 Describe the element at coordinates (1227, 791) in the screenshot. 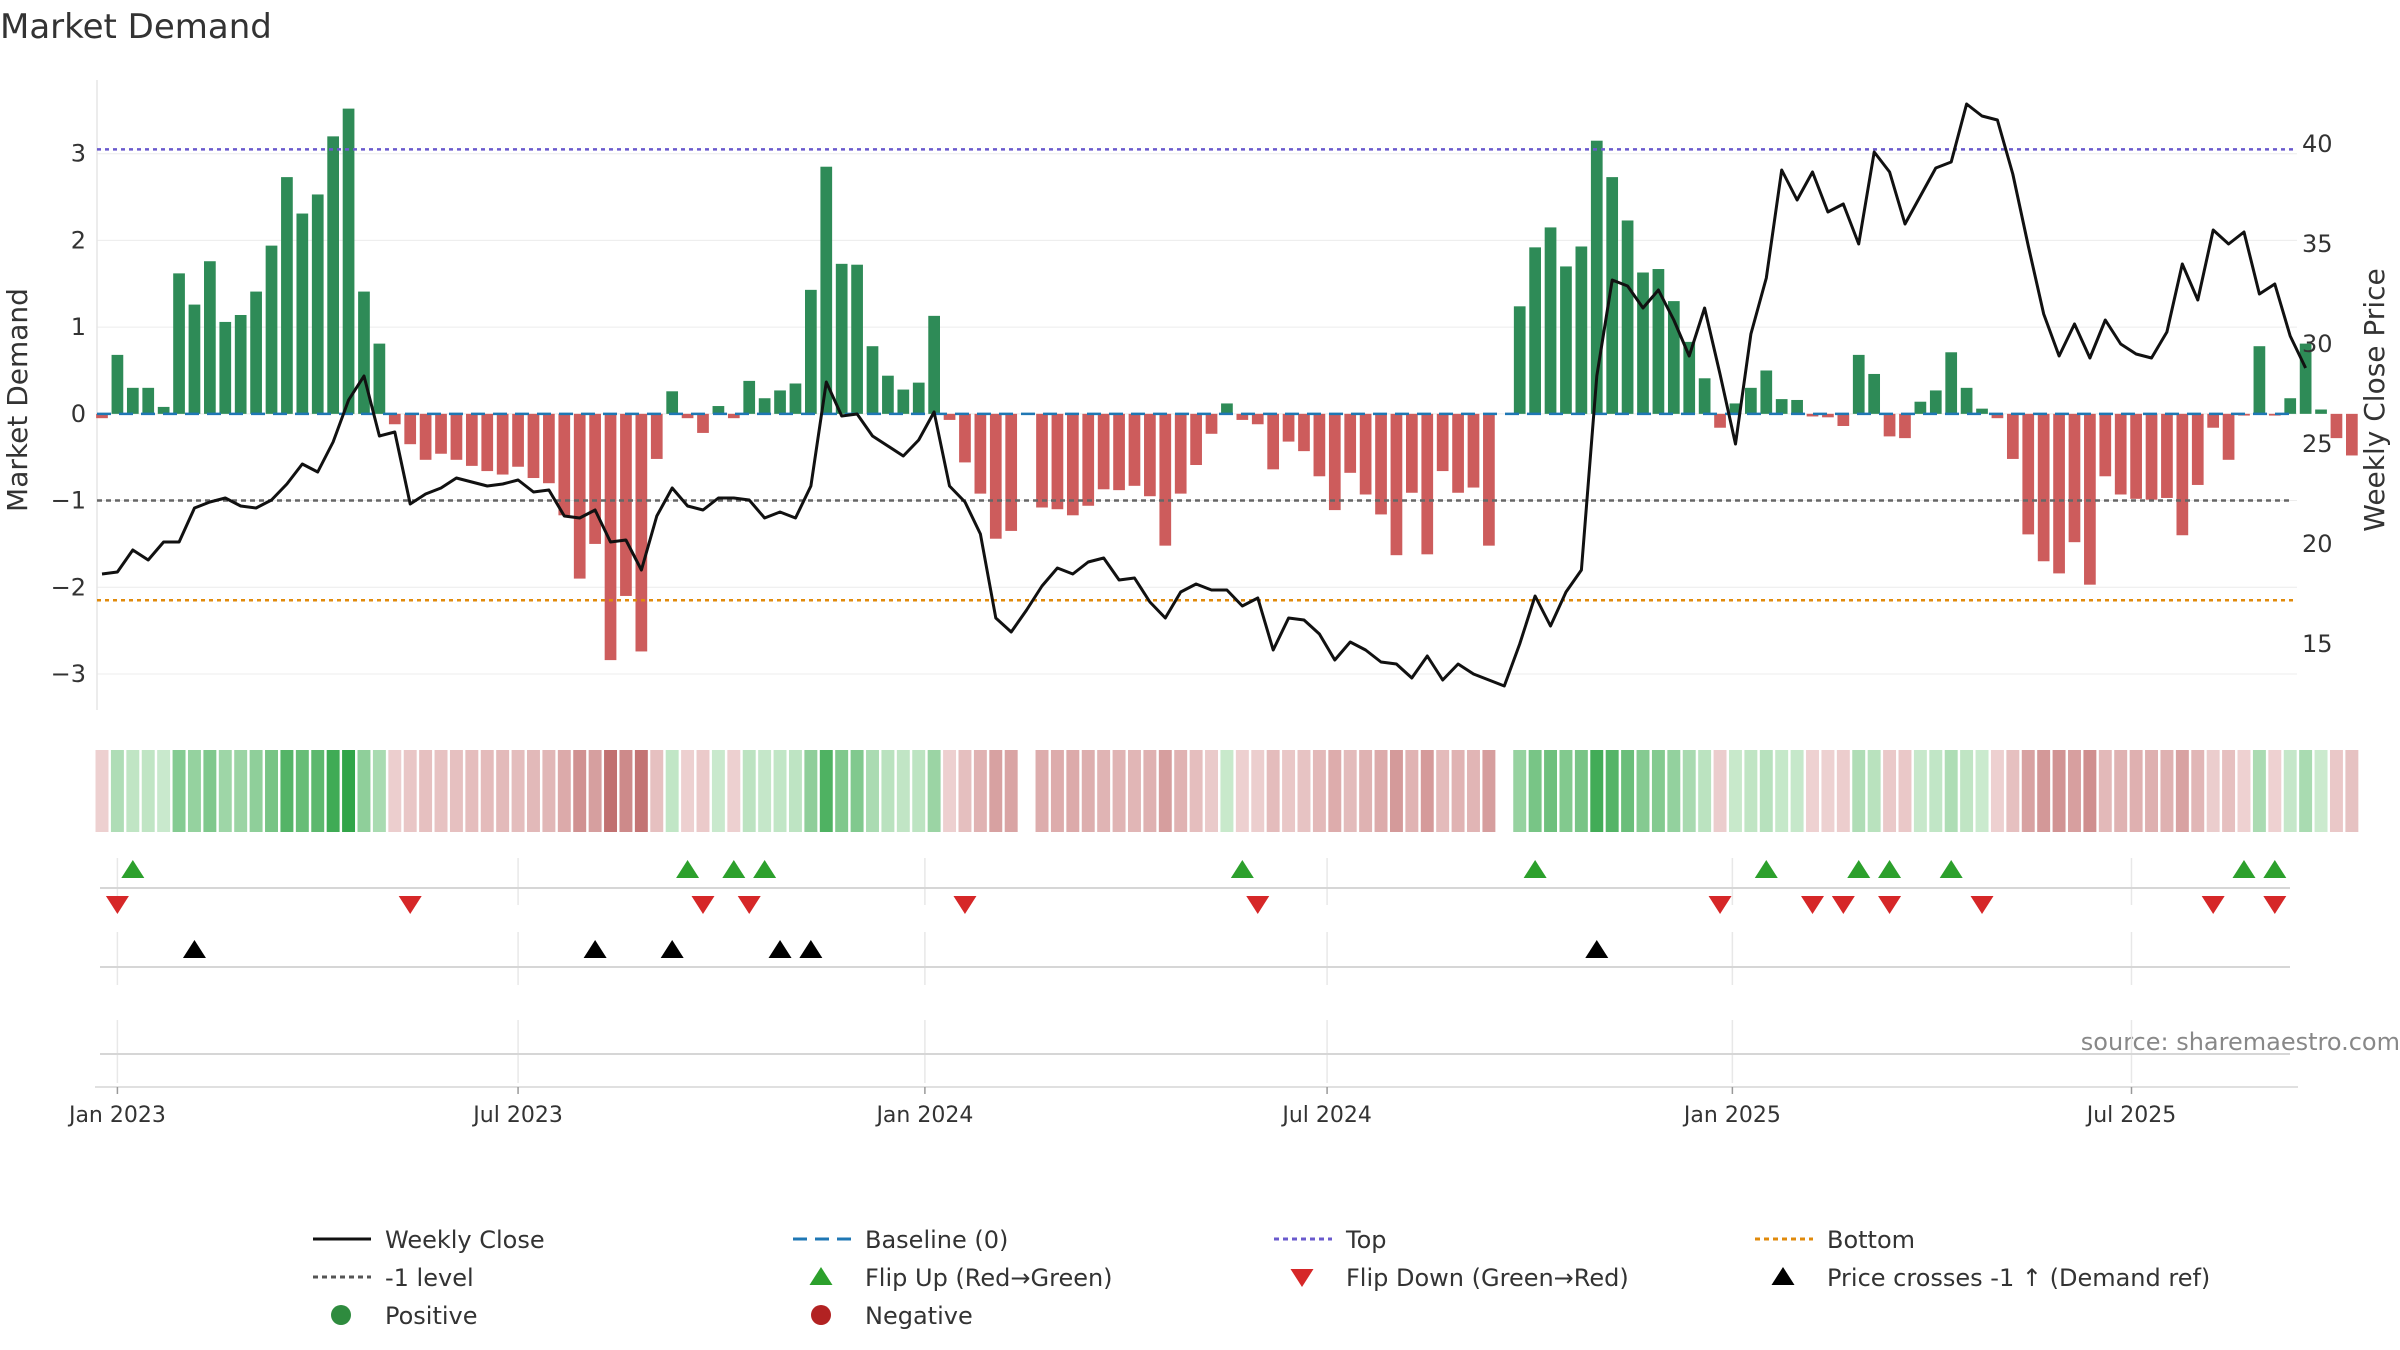

I see `demand-heat-strip` at that location.